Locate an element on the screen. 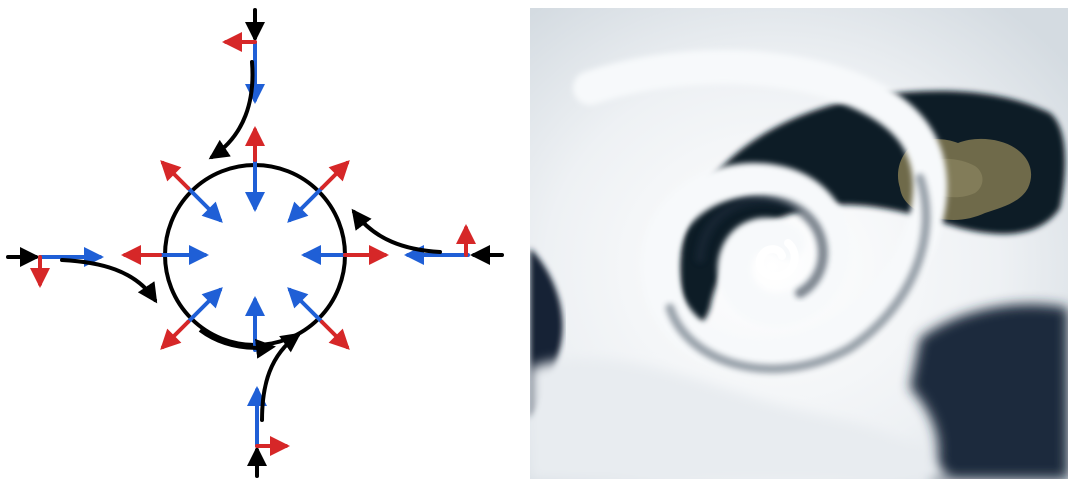 The height and width of the screenshot is (479, 1068). flow-left is located at coordinates (82, 275).